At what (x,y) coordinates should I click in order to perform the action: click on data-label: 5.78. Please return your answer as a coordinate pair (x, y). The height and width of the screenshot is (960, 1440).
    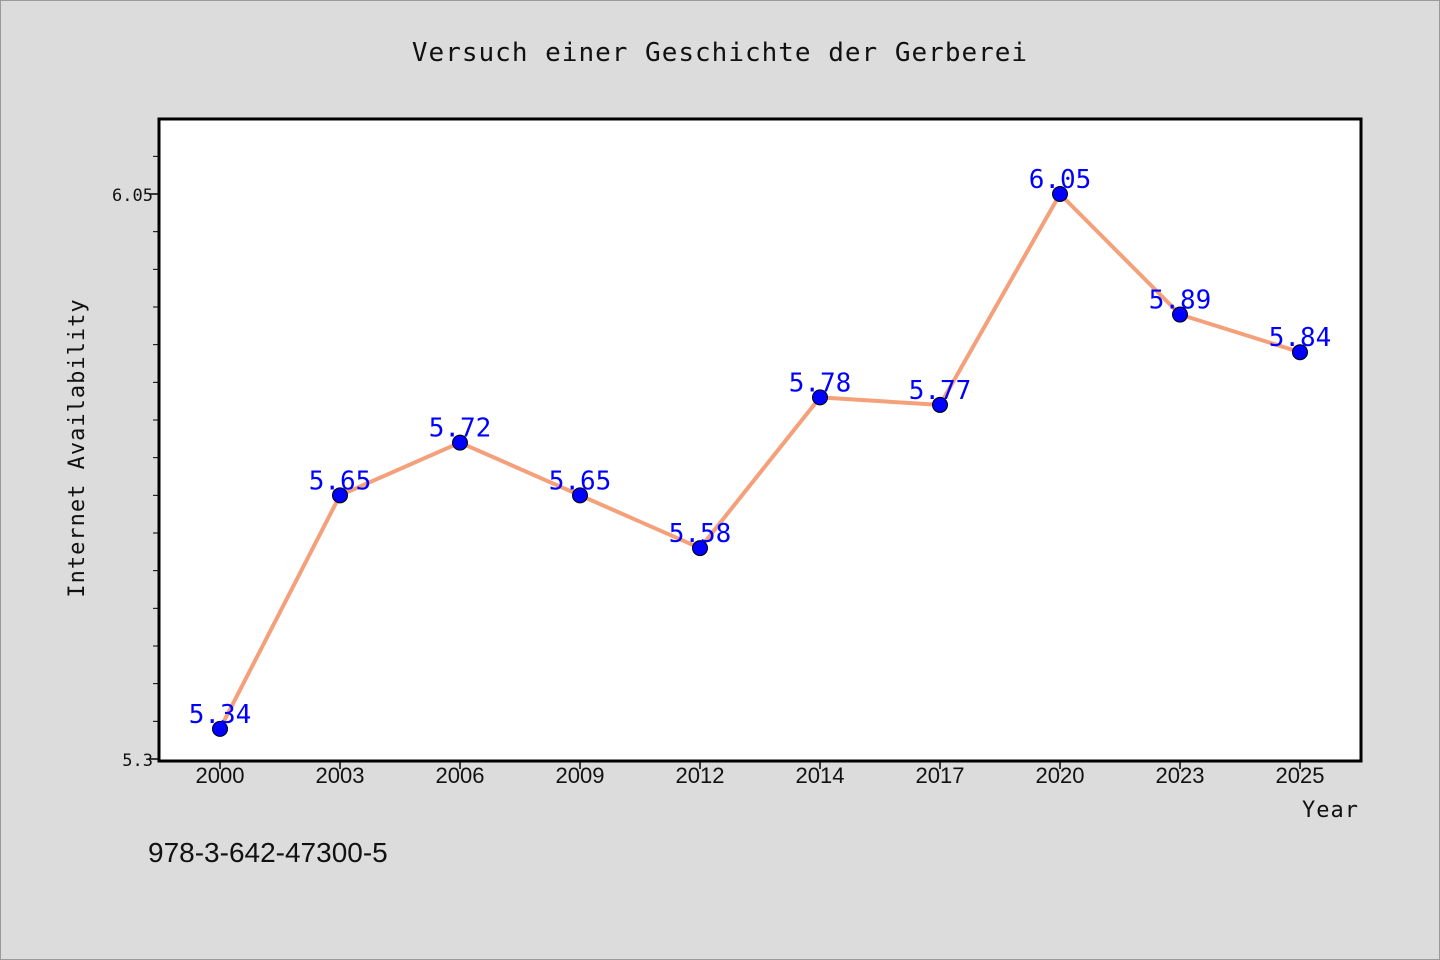
    Looking at the image, I should click on (820, 383).